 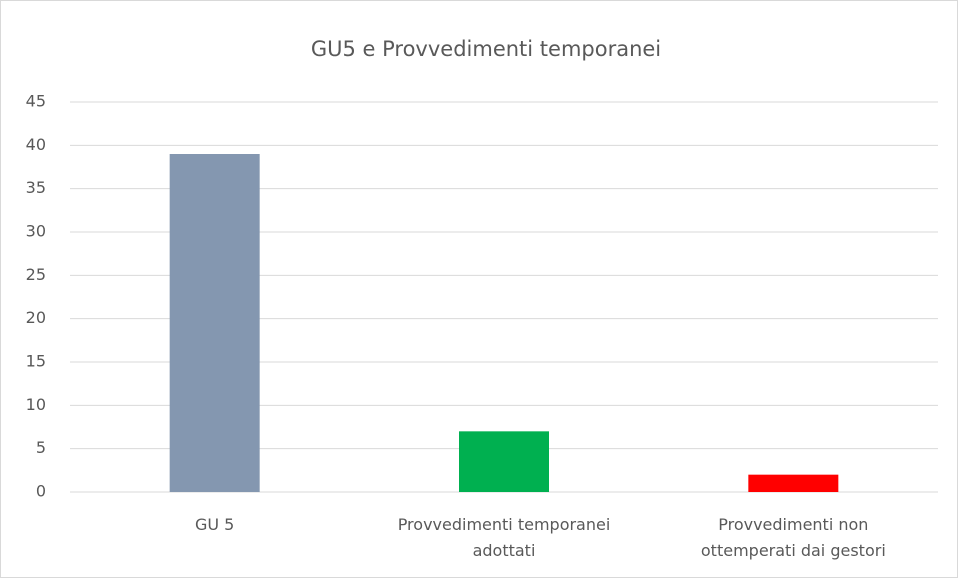 I want to click on y-tick-label: 20, so click(x=36, y=317).